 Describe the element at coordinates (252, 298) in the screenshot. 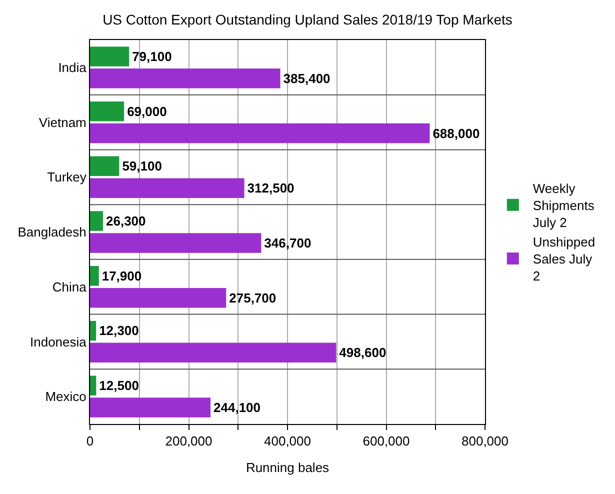

I see `data-label: 275,700` at that location.